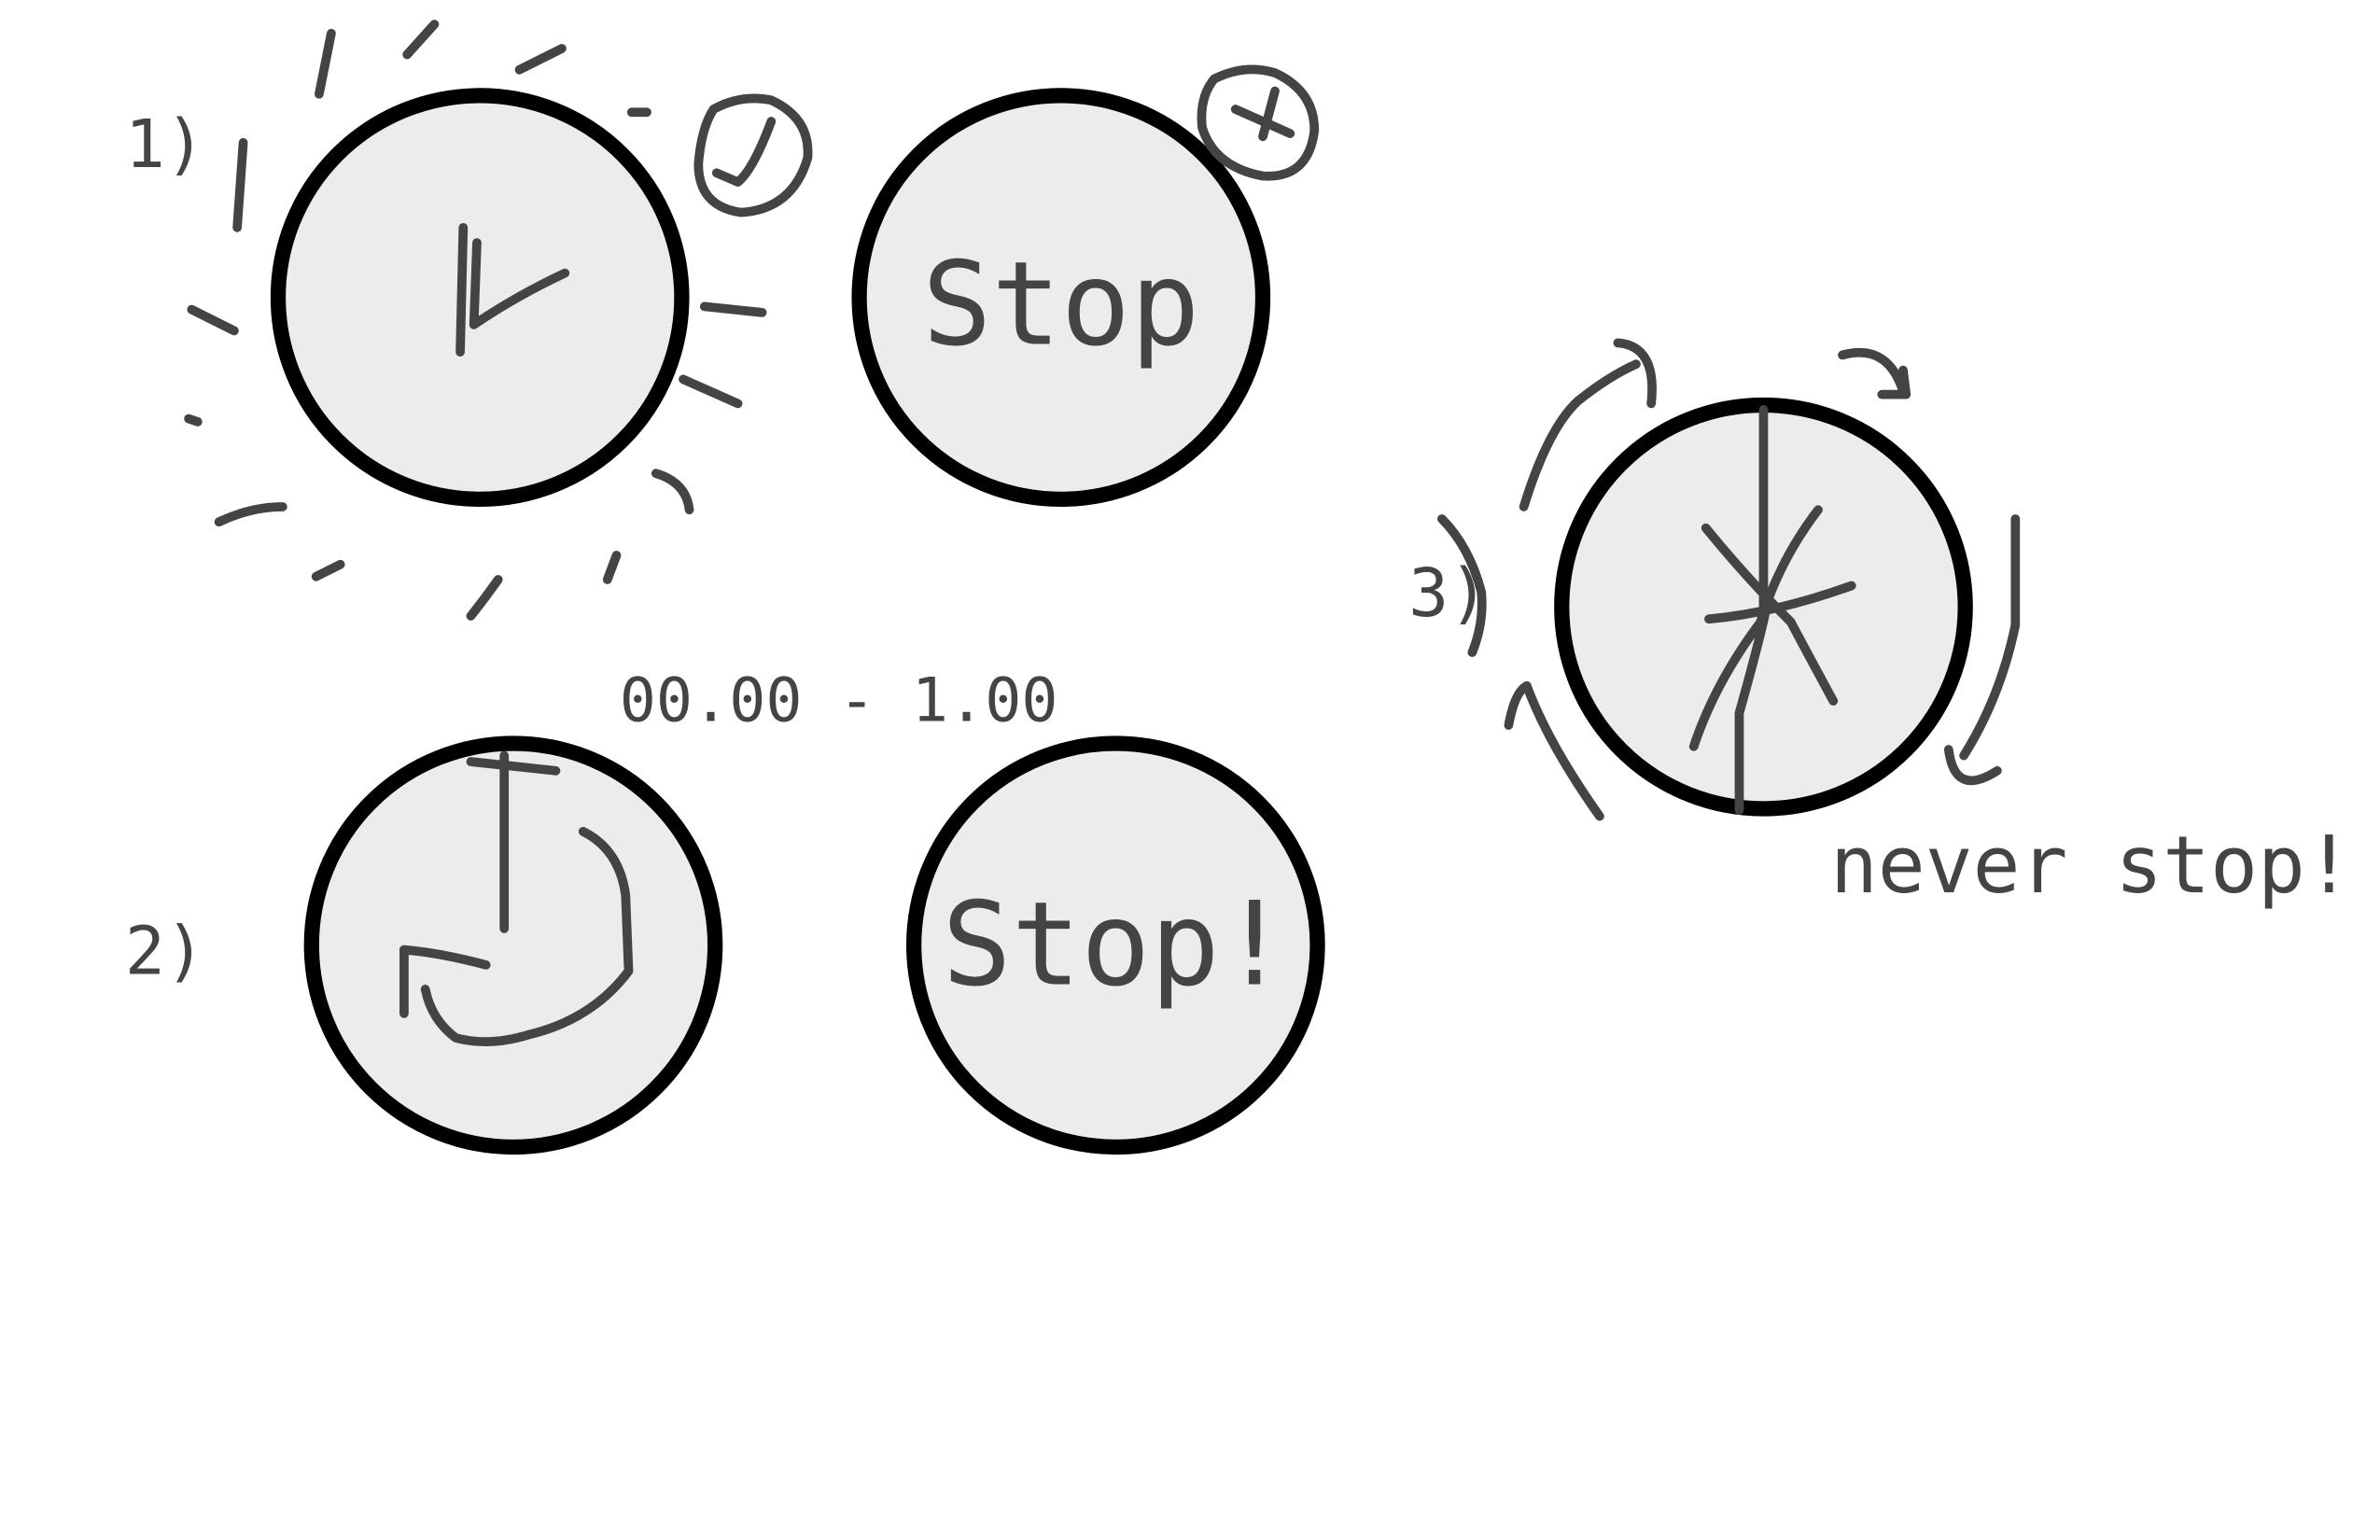  I want to click on close-icon, so click(1258, 122).